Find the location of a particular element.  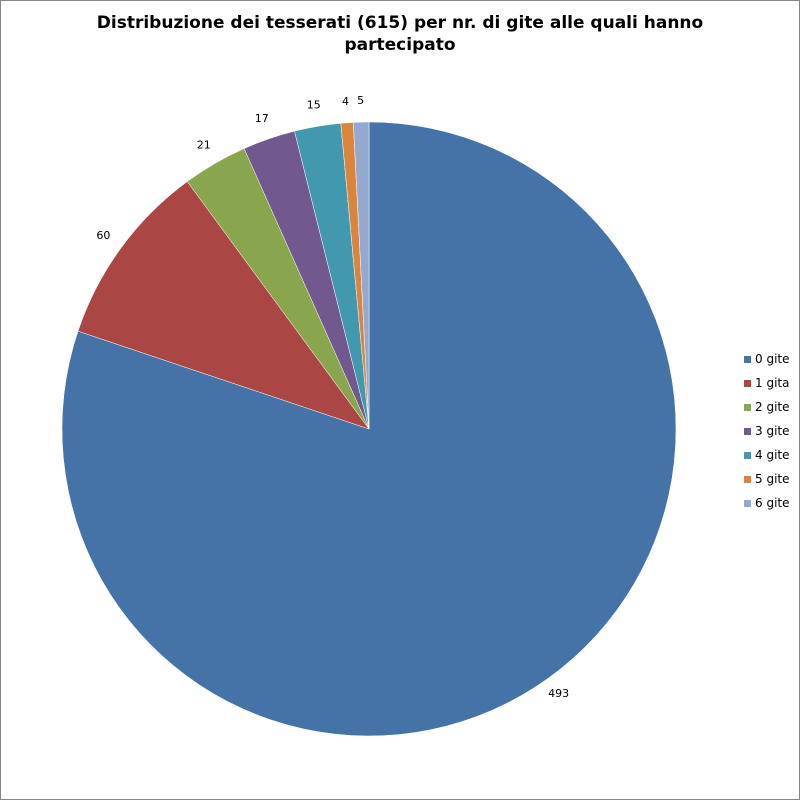

legend-label: 2 gite is located at coordinates (772, 407).